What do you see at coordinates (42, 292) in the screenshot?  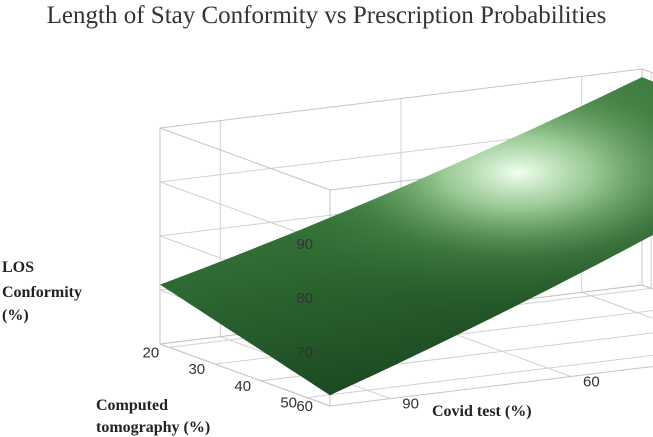 I see `z-axis-label-line2: Conformity` at bounding box center [42, 292].